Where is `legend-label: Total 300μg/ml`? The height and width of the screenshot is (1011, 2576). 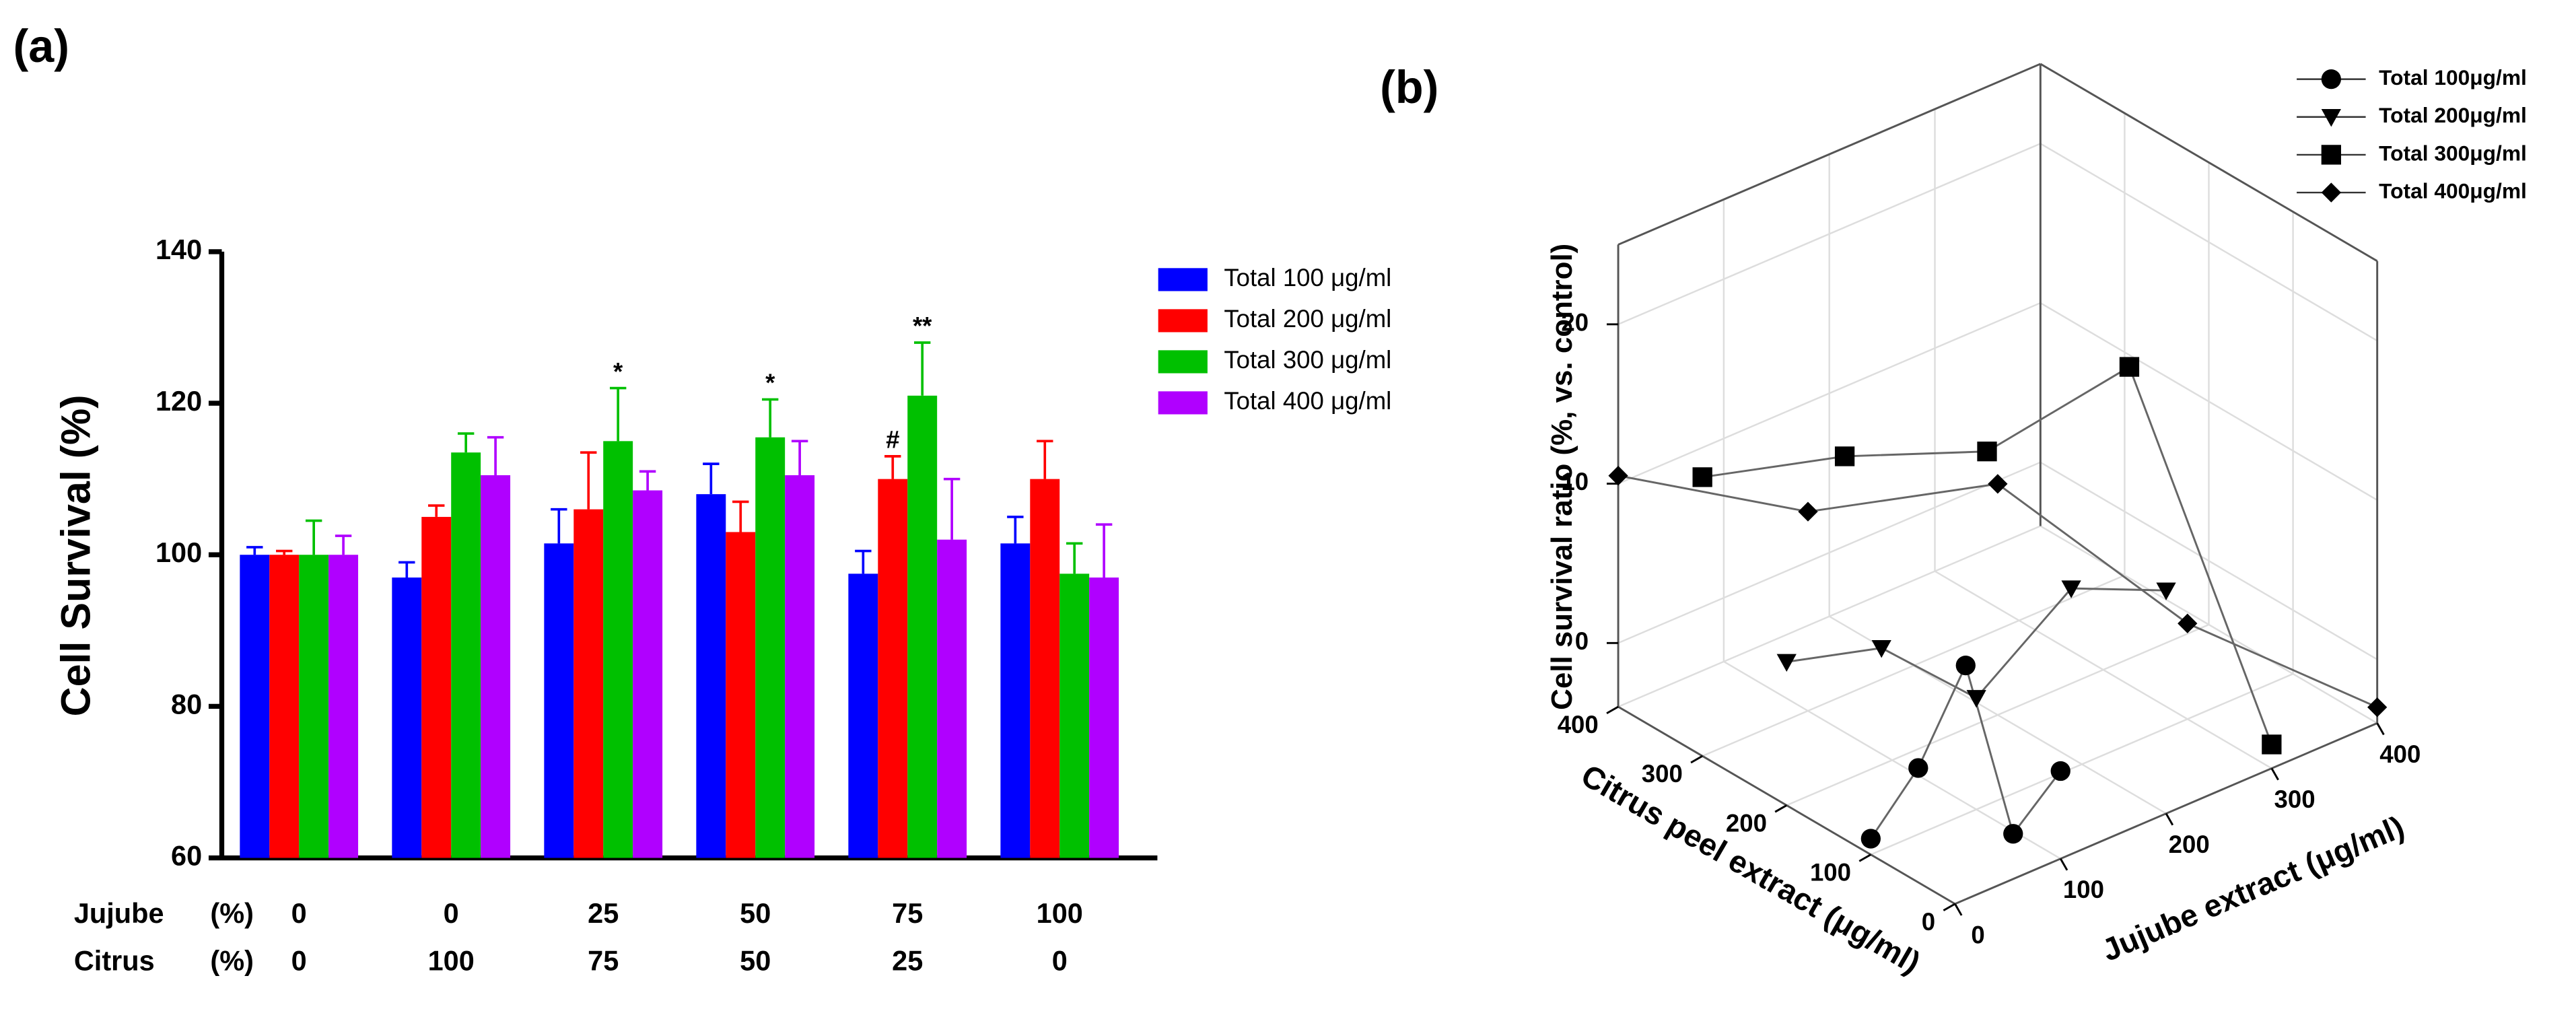
legend-label: Total 300μg/ml is located at coordinates (2453, 153).